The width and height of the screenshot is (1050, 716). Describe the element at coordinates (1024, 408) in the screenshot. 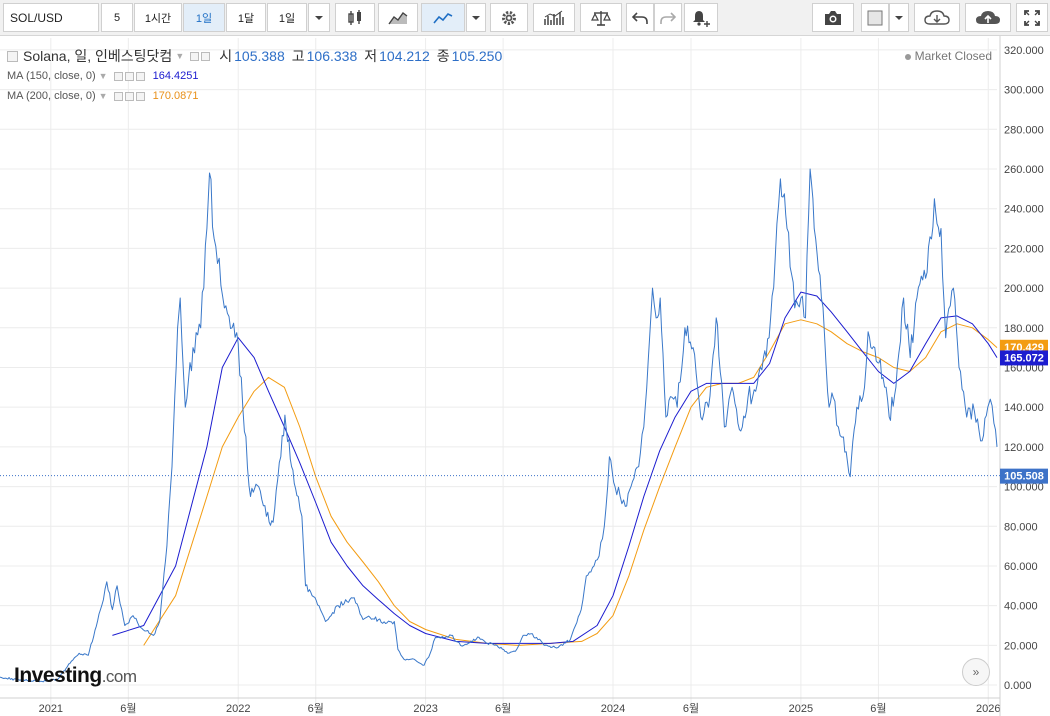

I see `y-tick-label: 140.000` at that location.